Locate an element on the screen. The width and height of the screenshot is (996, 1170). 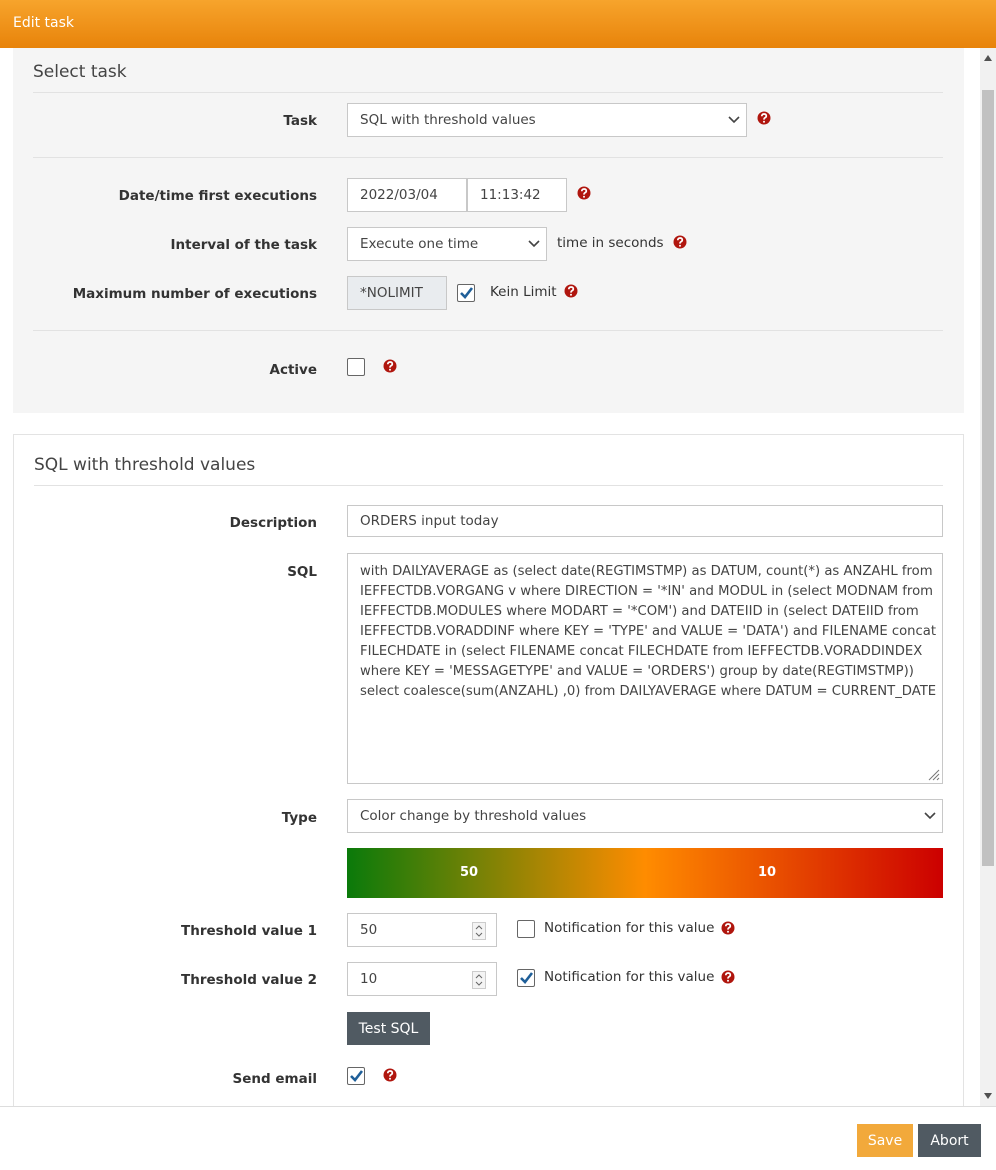
checkbox-label: Kein Limit is located at coordinates (523, 292).